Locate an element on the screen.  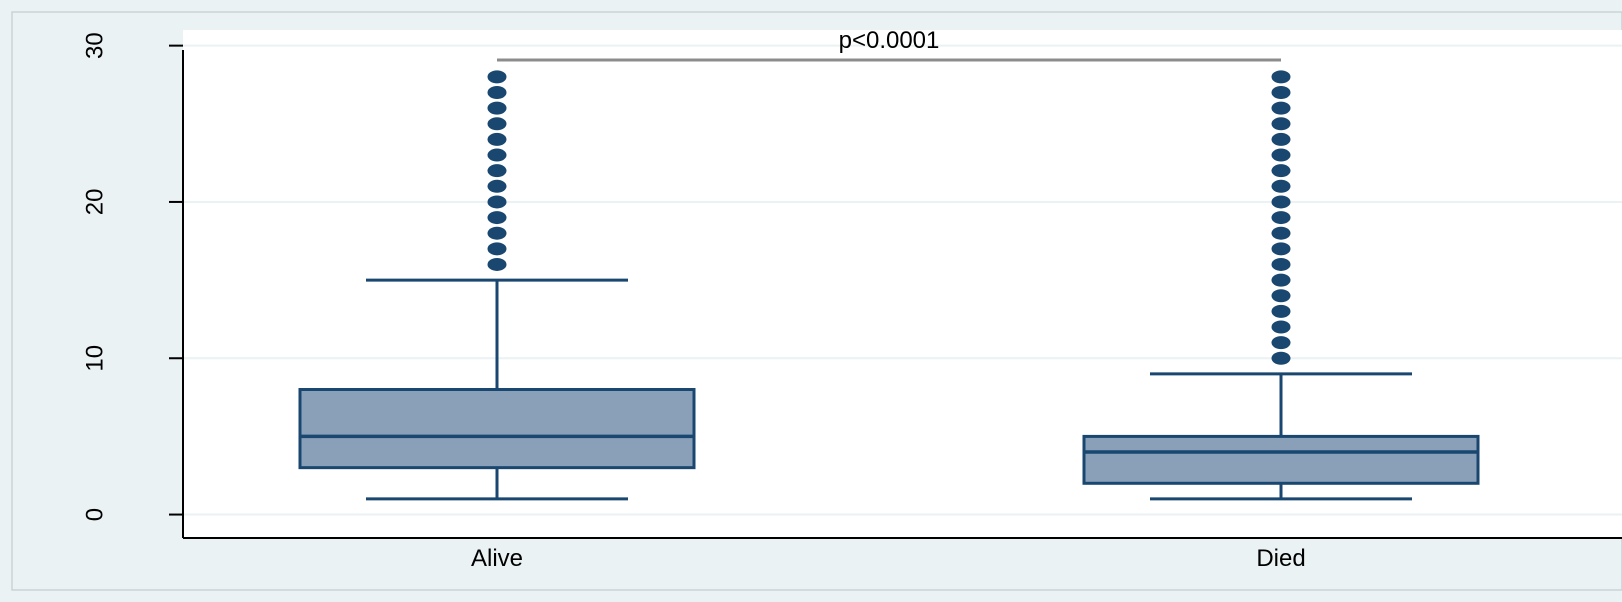
x-category-label: Died is located at coordinates (1280, 558).